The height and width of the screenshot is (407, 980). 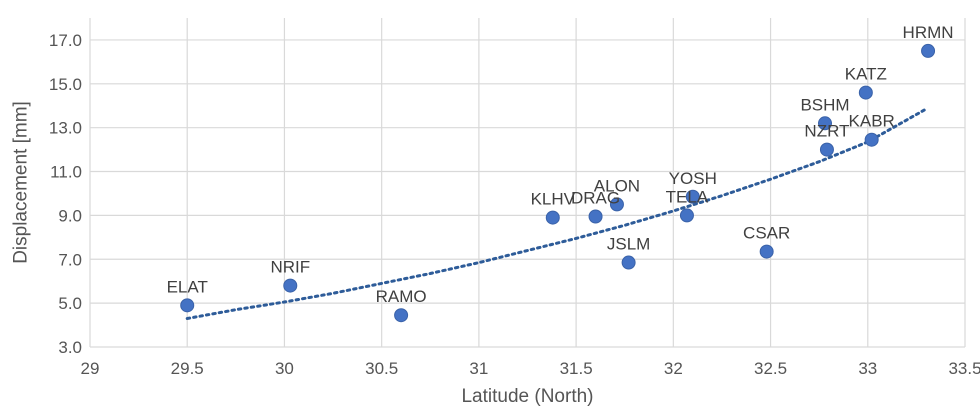 I want to click on data-point-kabr, so click(x=871, y=139).